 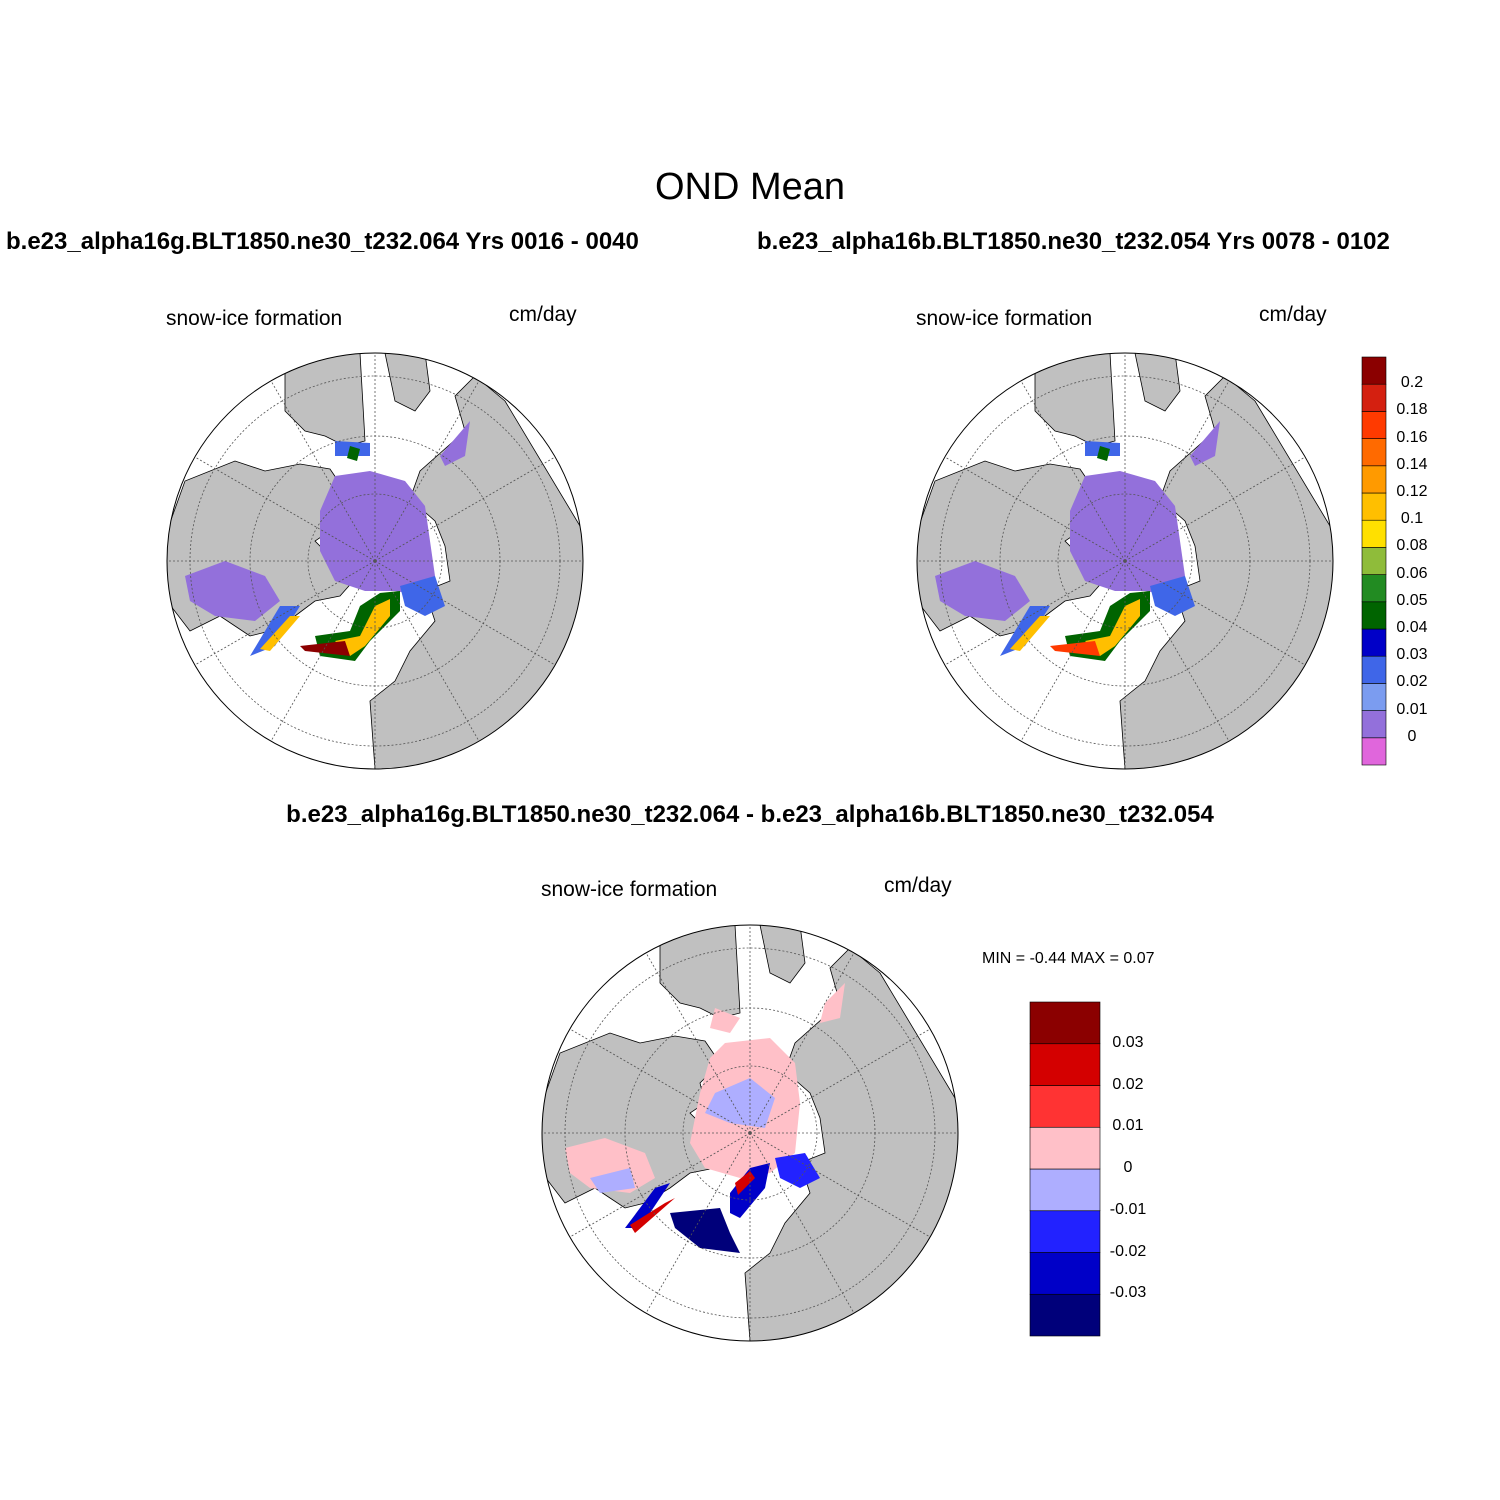 What do you see at coordinates (1412, 410) in the screenshot?
I see `colorbar-label: 0.18` at bounding box center [1412, 410].